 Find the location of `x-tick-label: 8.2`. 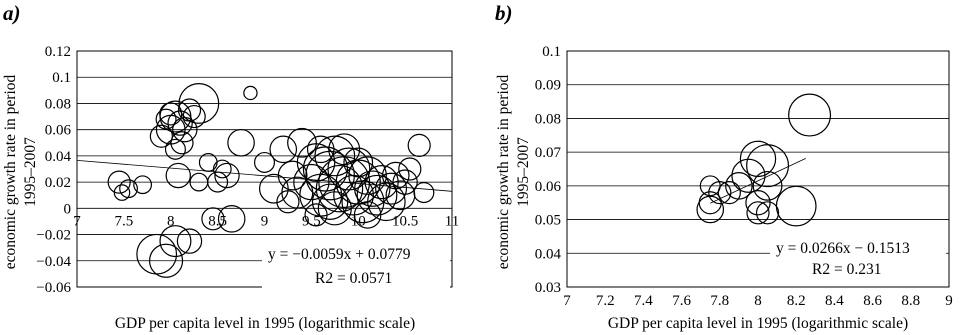

x-tick-label: 8.2 is located at coordinates (796, 301).